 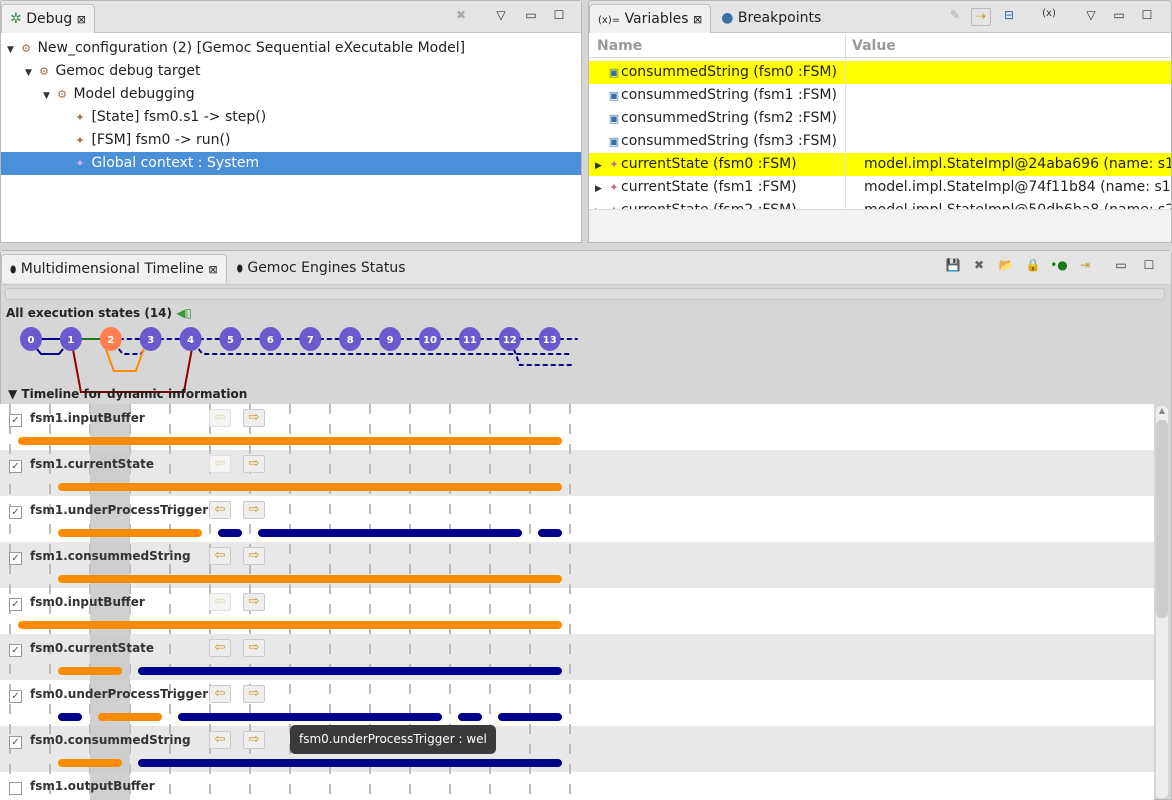 What do you see at coordinates (880, 72) in the screenshot?
I see `variable-row: ▣ consummedString (fsm0 :FSM)` at bounding box center [880, 72].